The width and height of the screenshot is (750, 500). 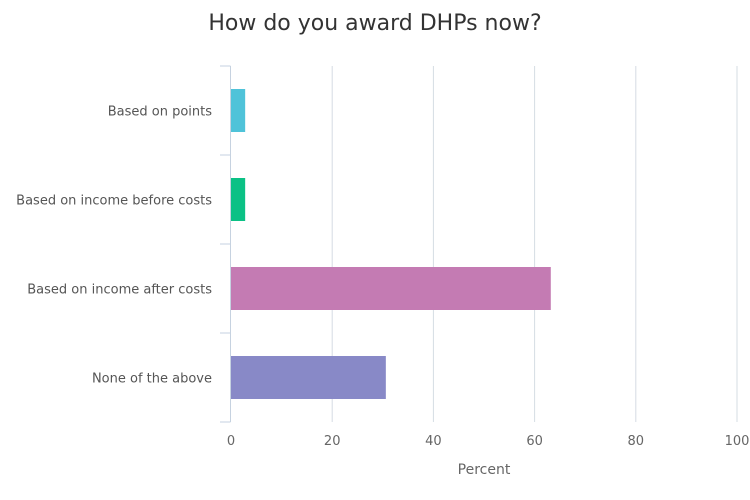 I want to click on category-label: None of the above, so click(x=152, y=379).